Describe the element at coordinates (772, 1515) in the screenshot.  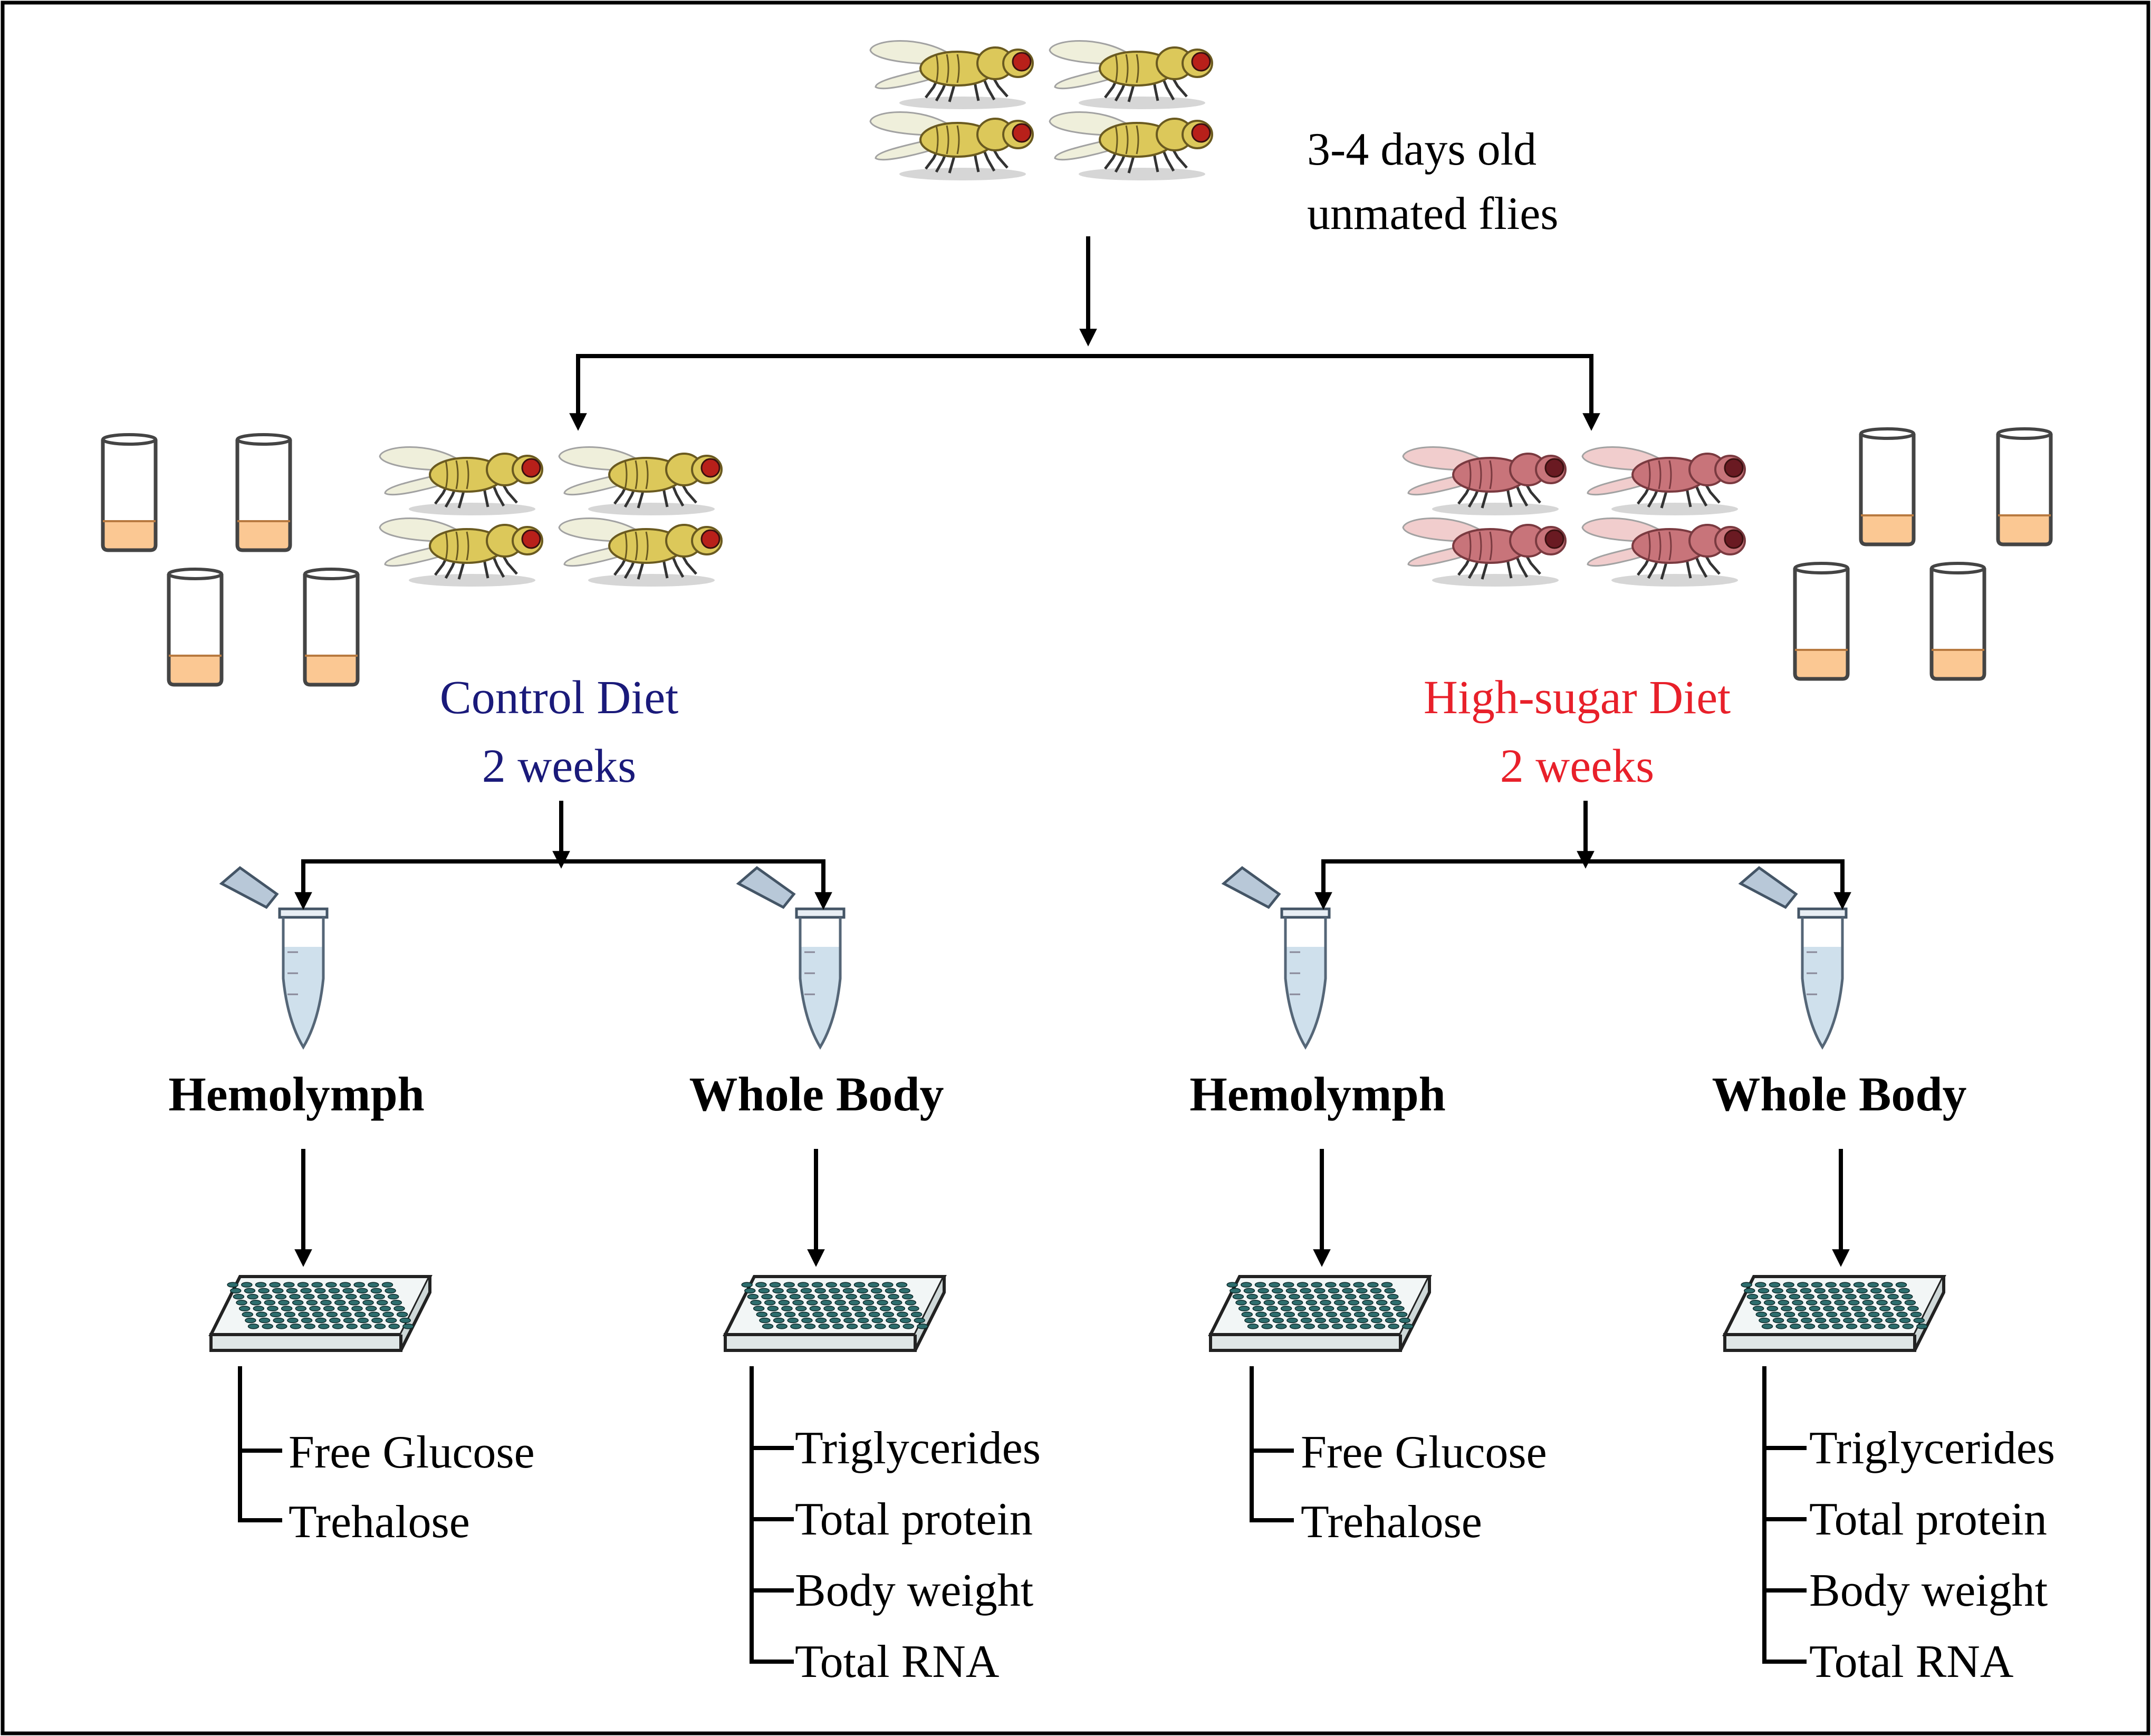
I see `control-whole-body-bracket` at that location.